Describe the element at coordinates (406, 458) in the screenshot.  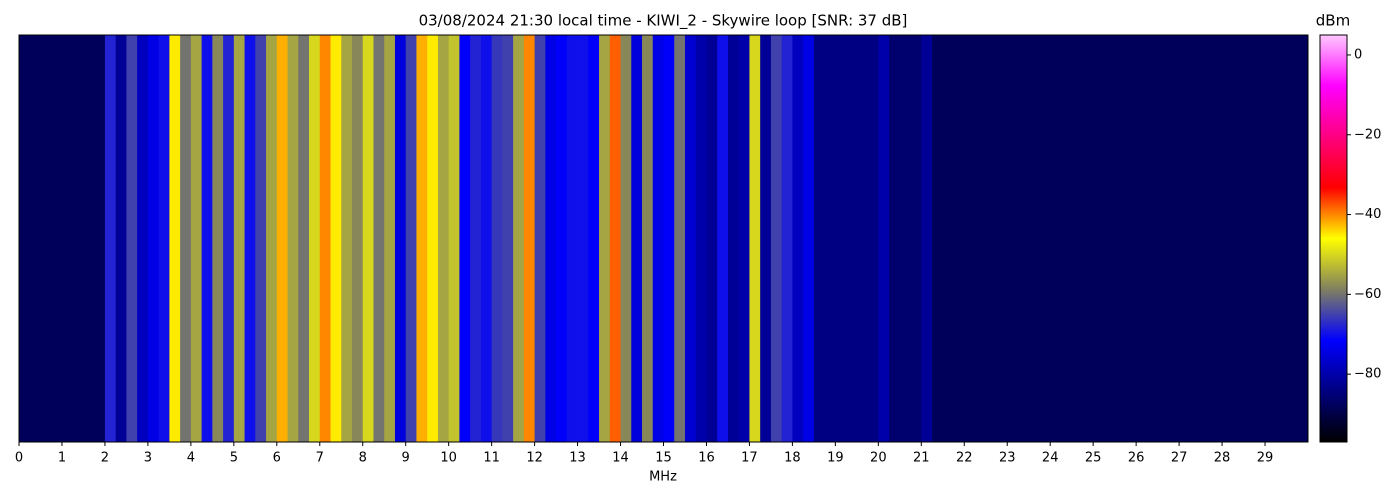
I see `x-tick-label: 9` at that location.